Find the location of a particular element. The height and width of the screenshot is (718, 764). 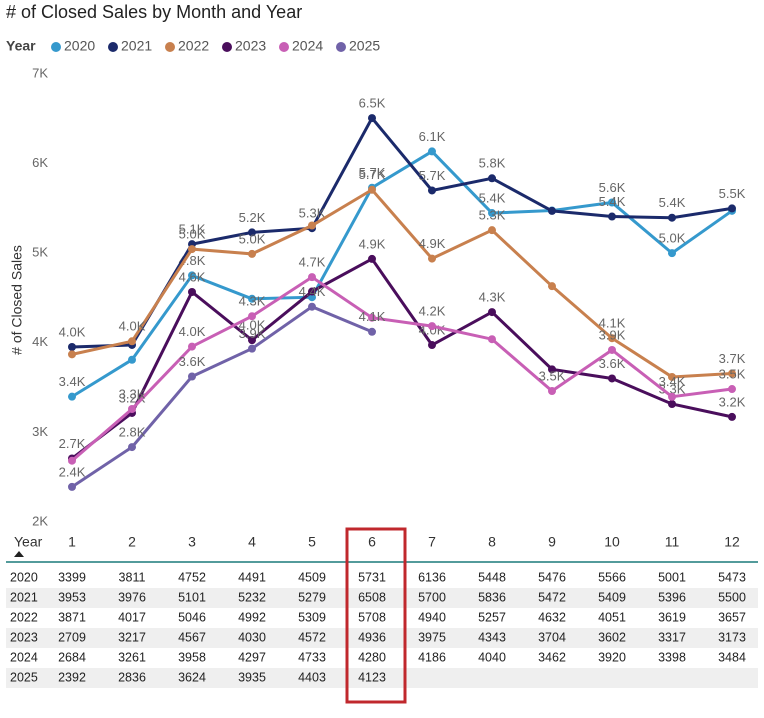

data-label: 2.4K is located at coordinates (72, 471).